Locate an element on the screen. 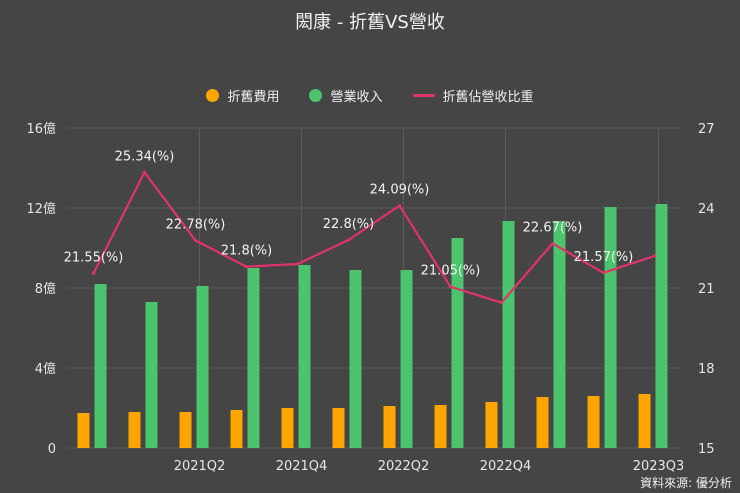 Image resolution: width=740 pixels, height=493 pixels. legend-item-revenue: 營業收入 is located at coordinates (346, 95).